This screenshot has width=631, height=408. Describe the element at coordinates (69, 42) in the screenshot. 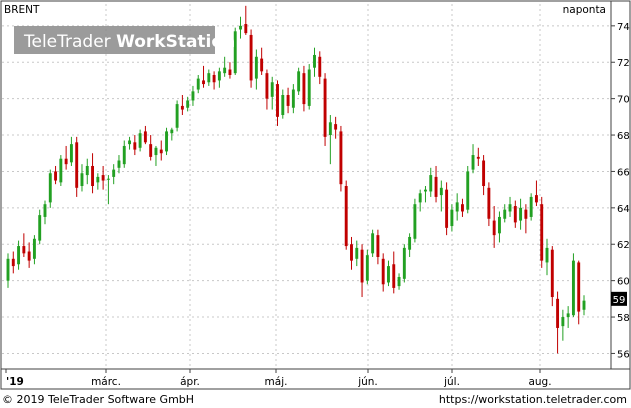

I see `brand-plain-text: TeleTrader` at that location.